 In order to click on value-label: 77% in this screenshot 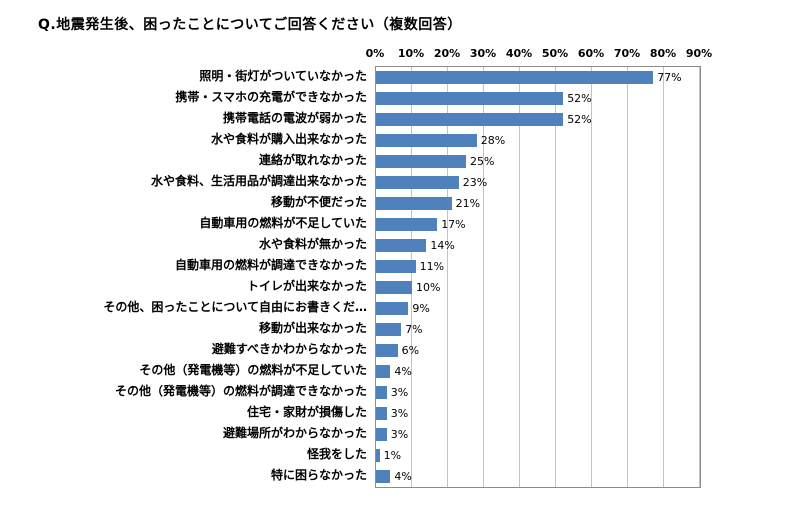, I will do `click(669, 77)`.